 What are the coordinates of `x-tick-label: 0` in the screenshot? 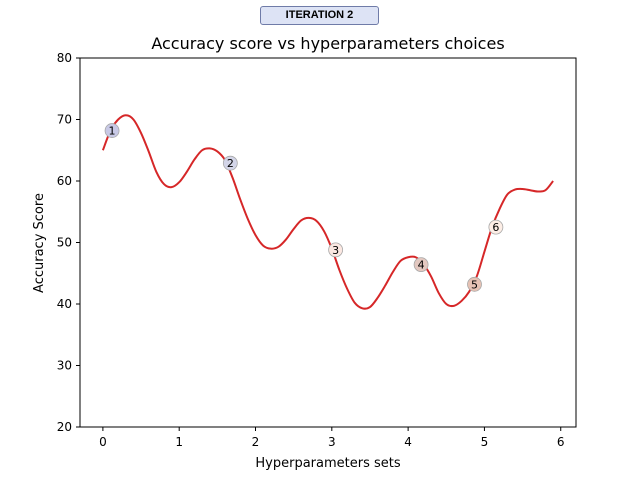 It's located at (103, 442).